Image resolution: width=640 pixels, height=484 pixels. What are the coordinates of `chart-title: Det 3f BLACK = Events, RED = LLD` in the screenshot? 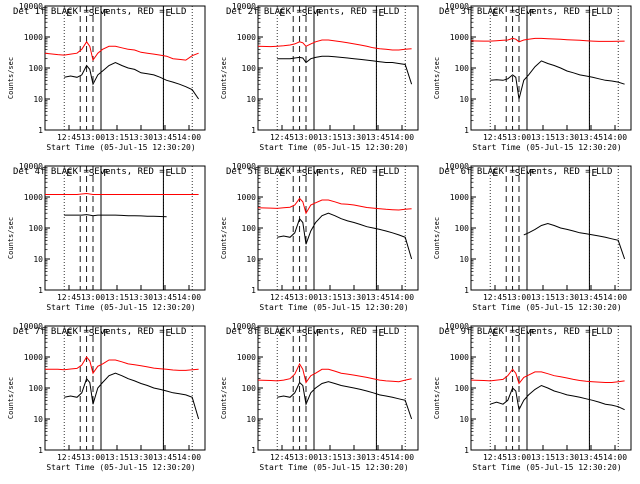 It's located at (525, 12).